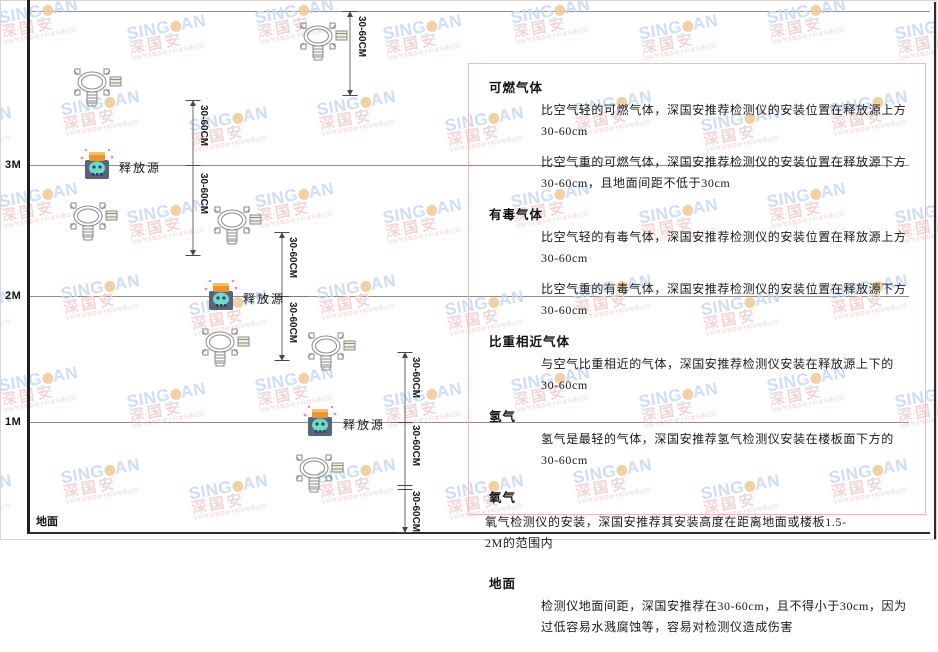 This screenshot has width=938, height=652. What do you see at coordinates (469, 296) in the screenshot?
I see `level-line-2m` at bounding box center [469, 296].